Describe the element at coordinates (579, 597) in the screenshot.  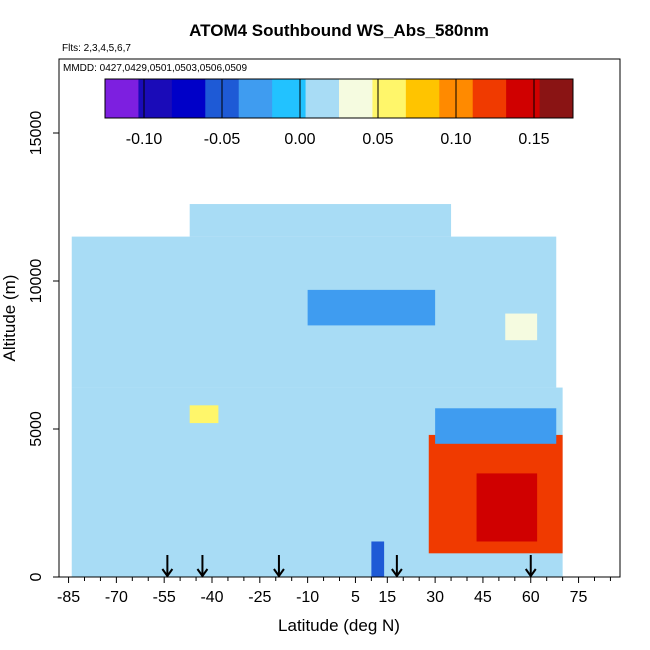
I see `x-tick-label: 75` at that location.